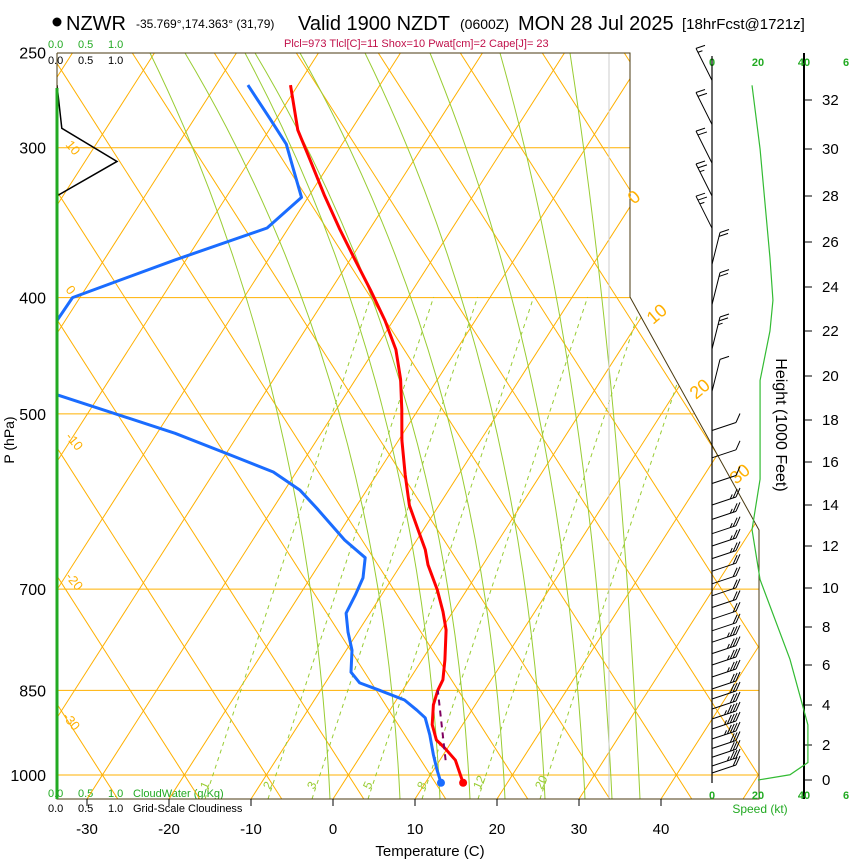 This screenshot has width=850, height=860. I want to click on speed-tick-label-bottom: 20, so click(758, 796).